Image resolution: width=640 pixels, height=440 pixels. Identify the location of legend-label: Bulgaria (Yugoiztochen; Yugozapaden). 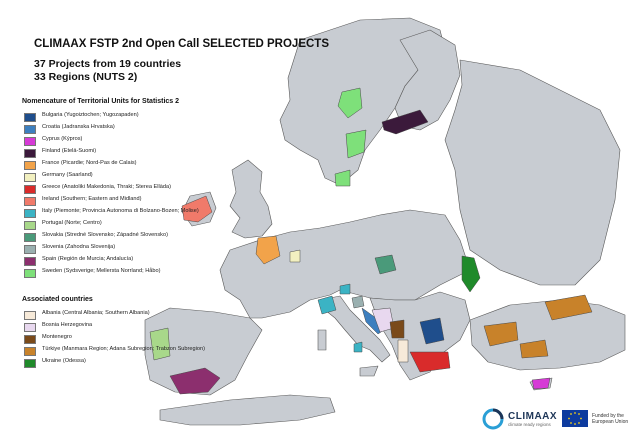
(90, 115).